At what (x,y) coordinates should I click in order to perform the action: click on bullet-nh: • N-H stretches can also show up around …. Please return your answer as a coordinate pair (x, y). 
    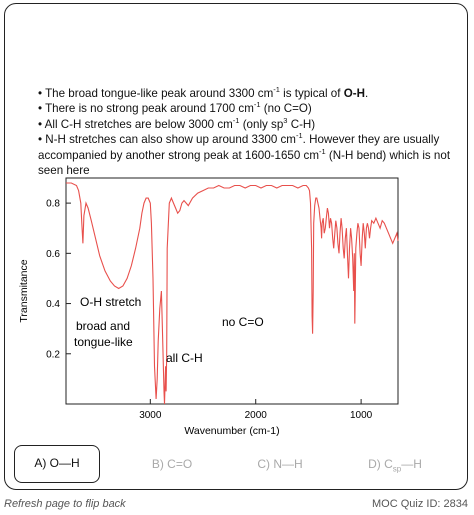
    Looking at the image, I should click on (244, 154).